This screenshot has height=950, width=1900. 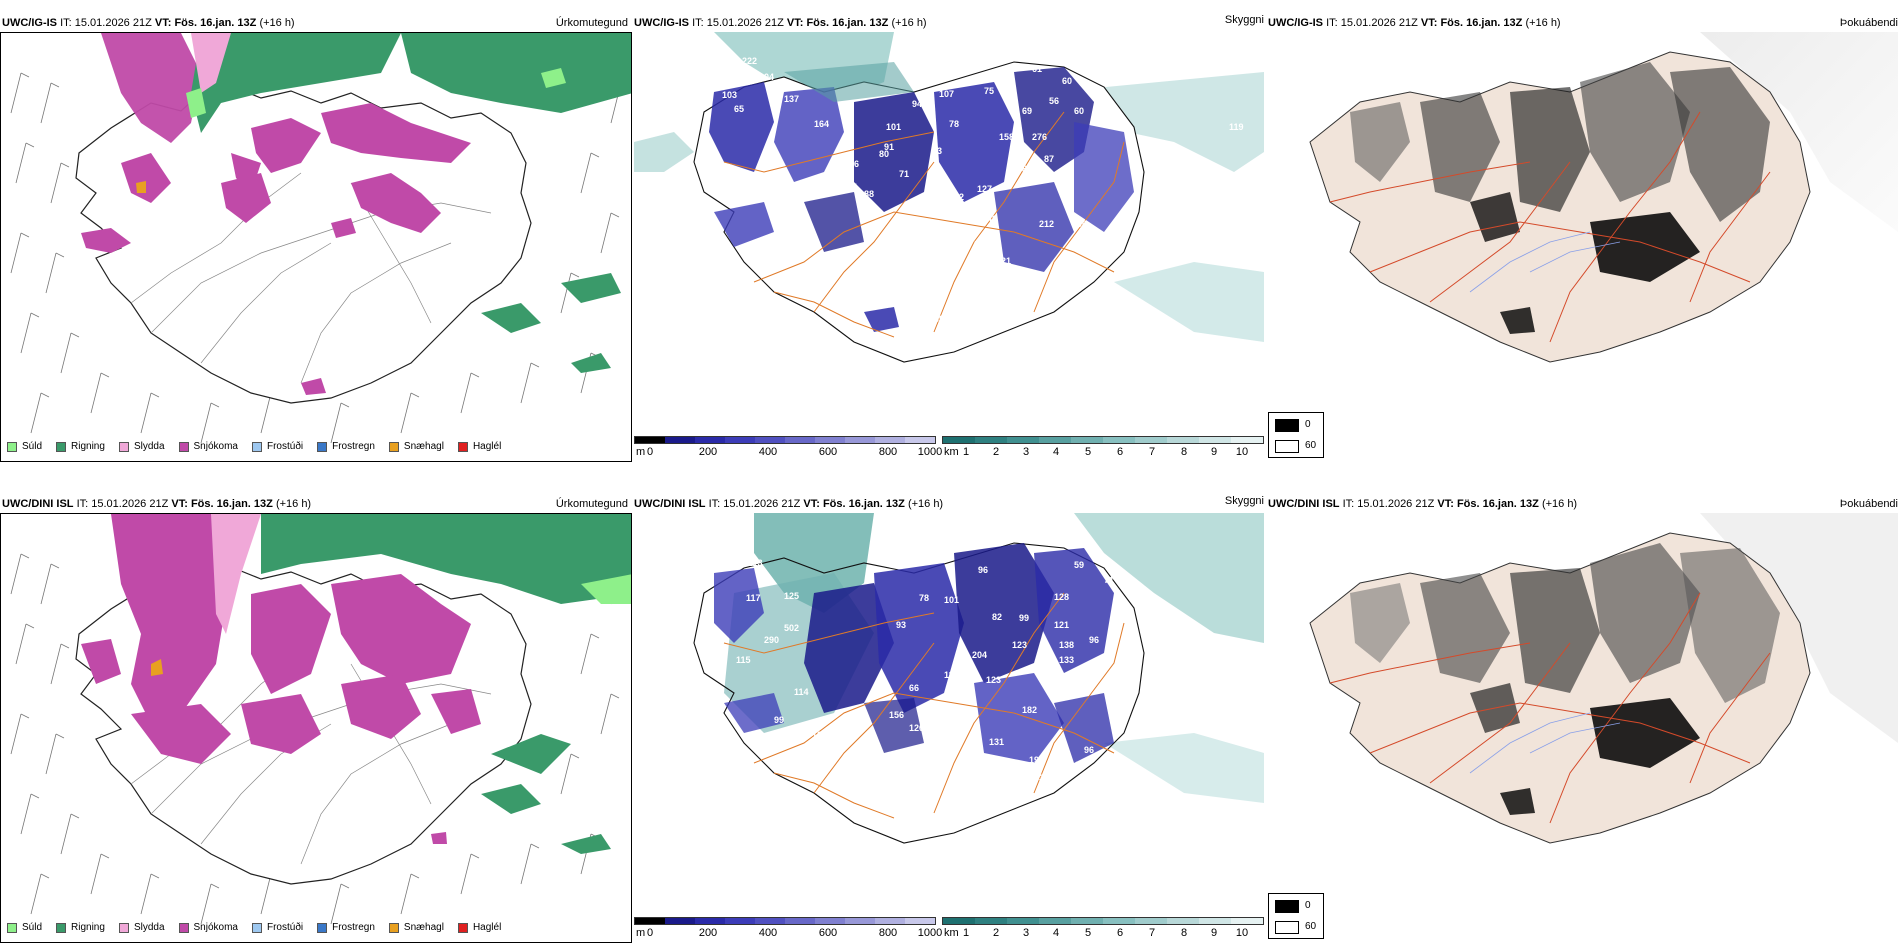 What do you see at coordinates (1295, 23) in the screenshot?
I see `model-name: UWC/IG-IS` at bounding box center [1295, 23].